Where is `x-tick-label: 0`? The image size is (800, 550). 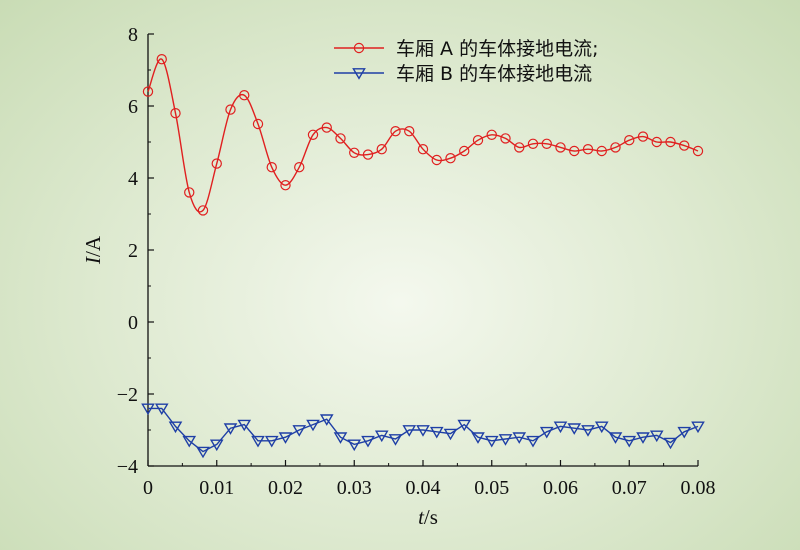
x-tick-label: 0 is located at coordinates (148, 488).